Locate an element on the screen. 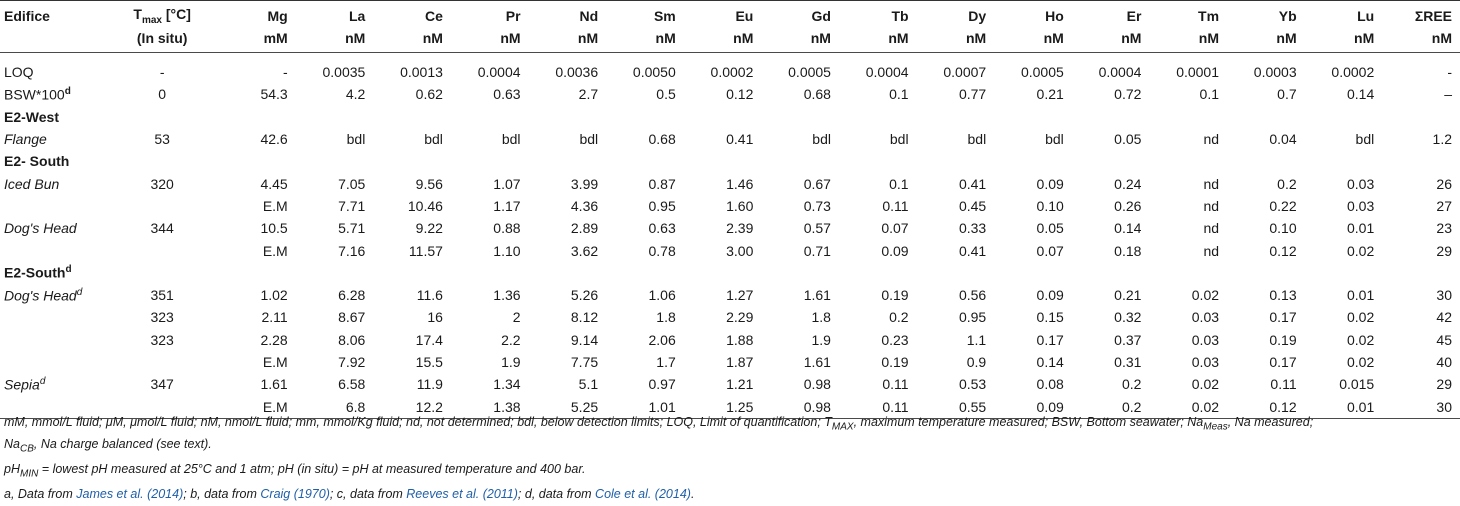 This screenshot has width=1460, height=506. row-label-text: LOQ is located at coordinates (19, 72).